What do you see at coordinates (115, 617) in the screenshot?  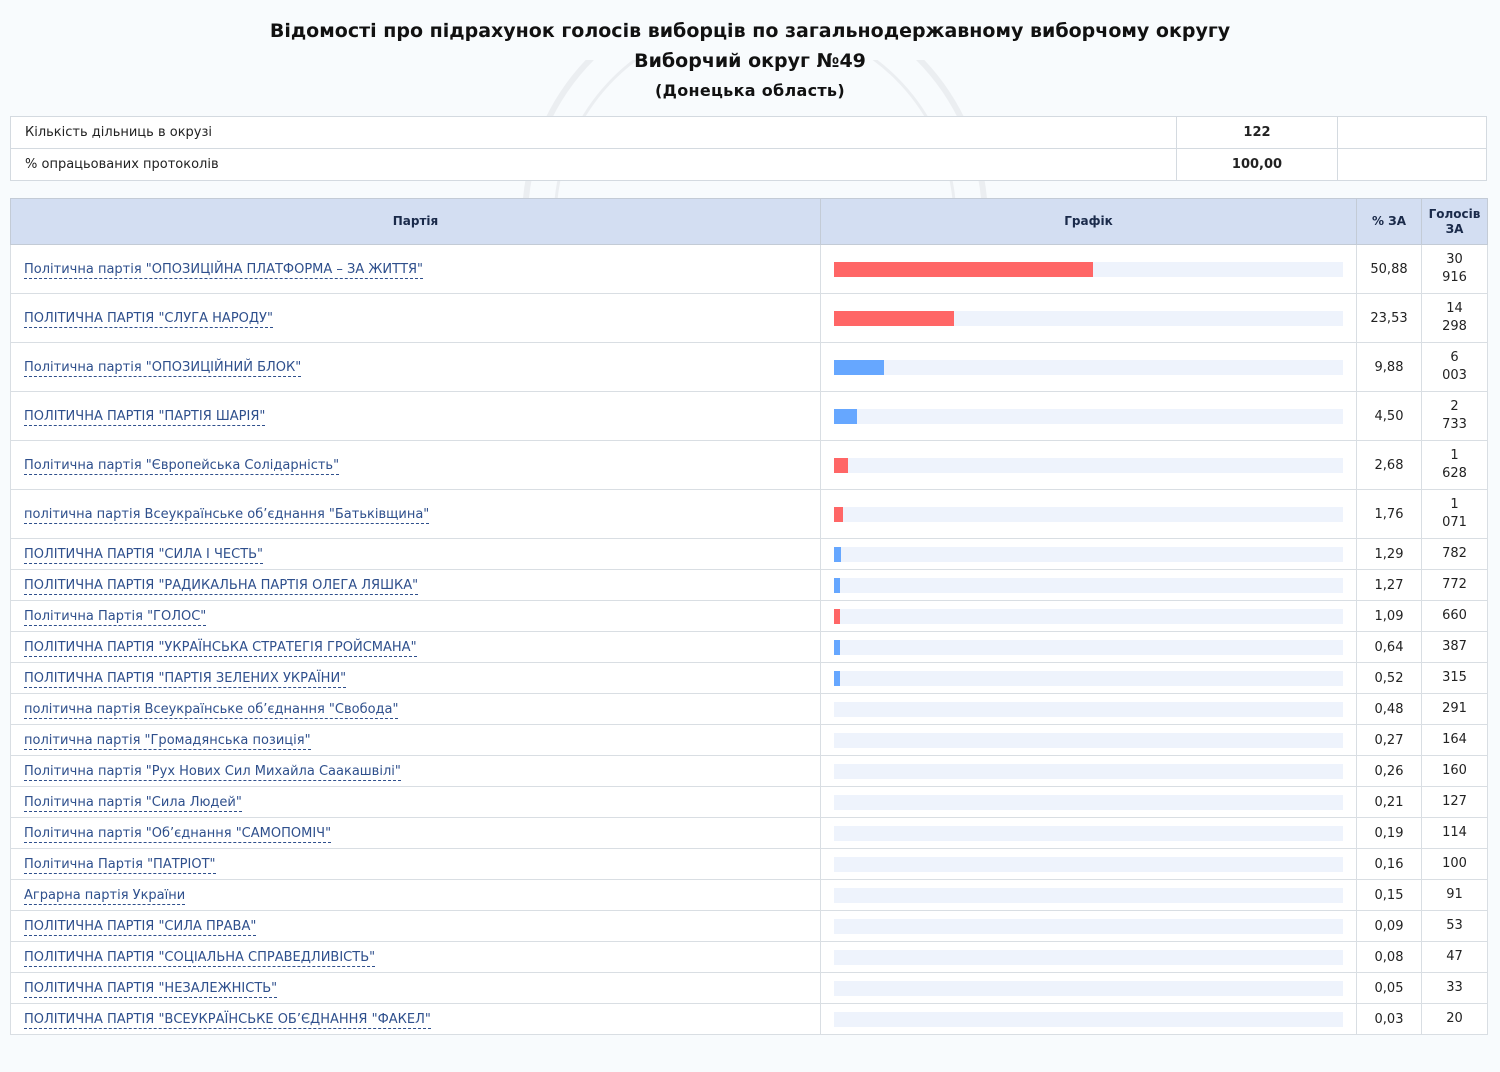 I see `party-link: Політична Партія "ГОЛОС"` at bounding box center [115, 617].